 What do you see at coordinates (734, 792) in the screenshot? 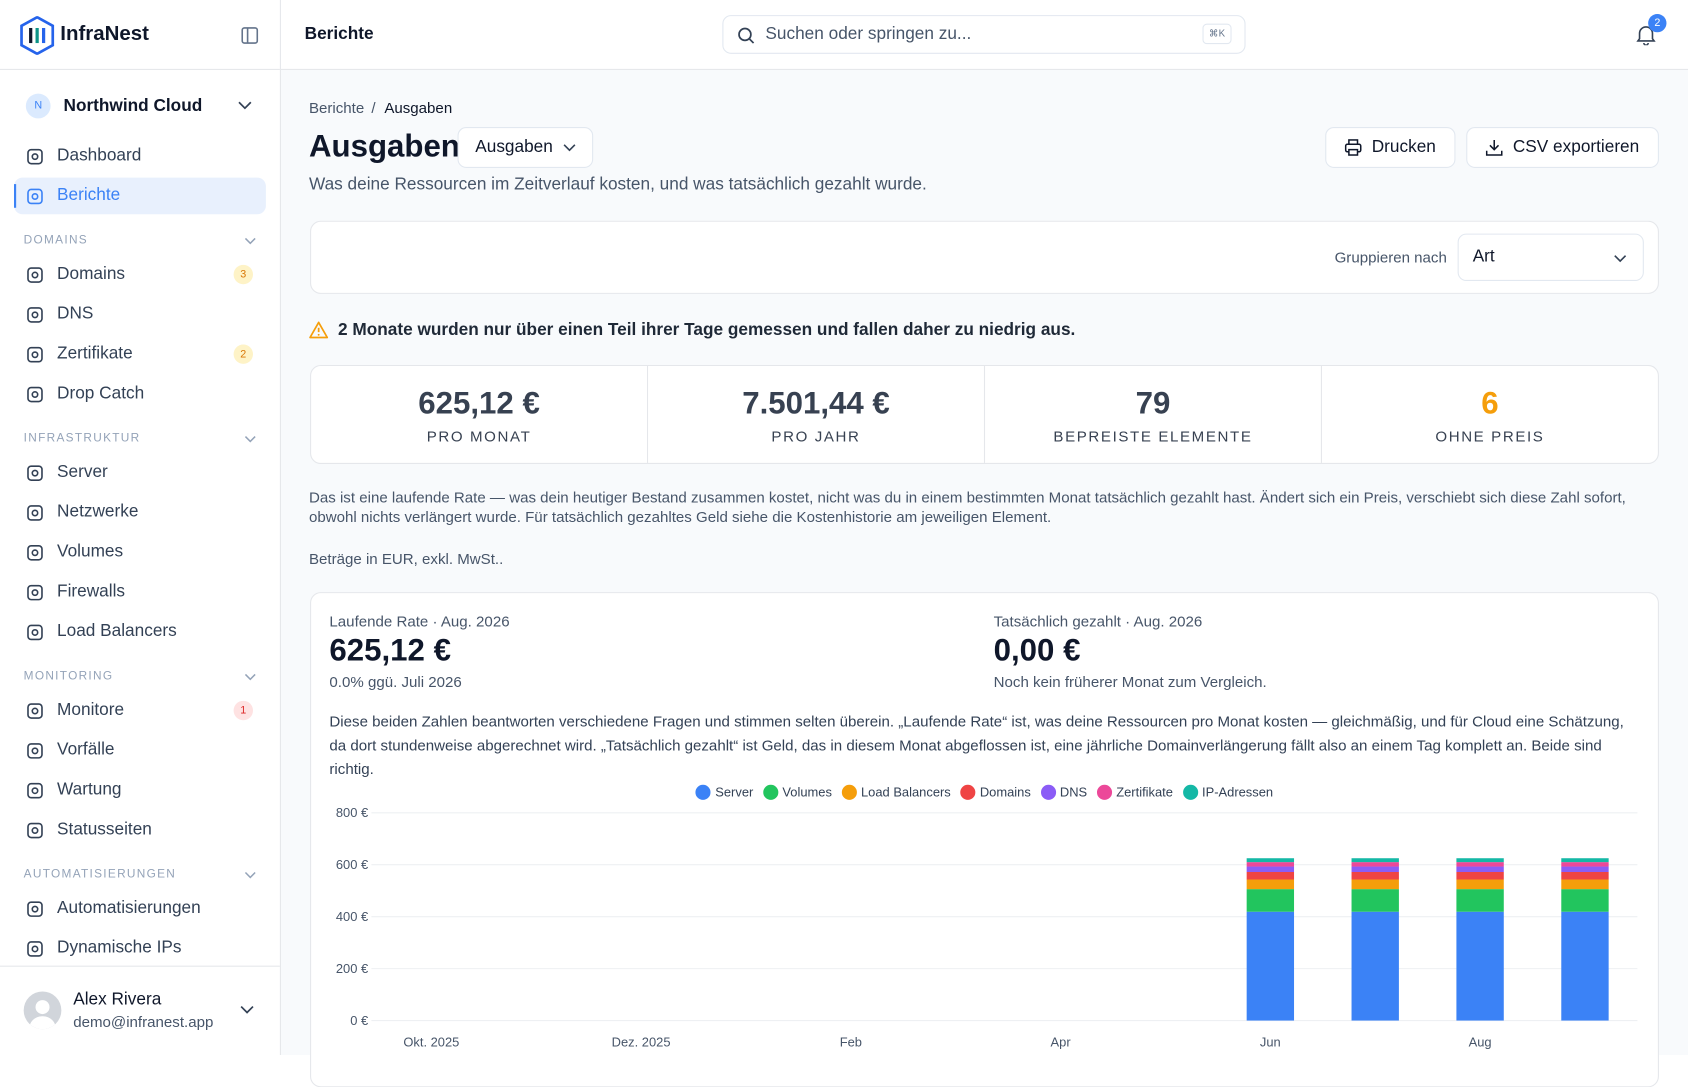
I see `legend-label: Server` at bounding box center [734, 792].